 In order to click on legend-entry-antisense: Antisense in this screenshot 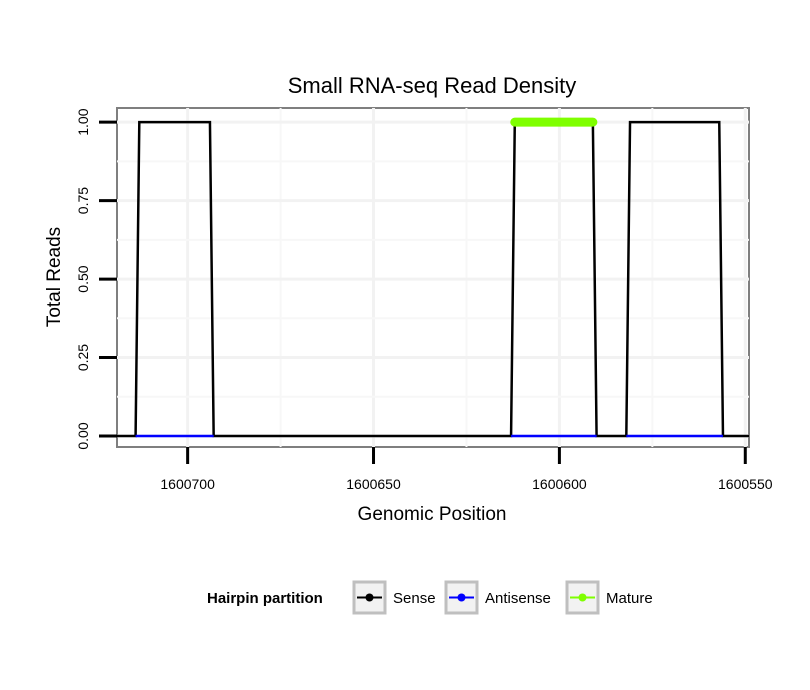, I will do `click(497, 597)`.